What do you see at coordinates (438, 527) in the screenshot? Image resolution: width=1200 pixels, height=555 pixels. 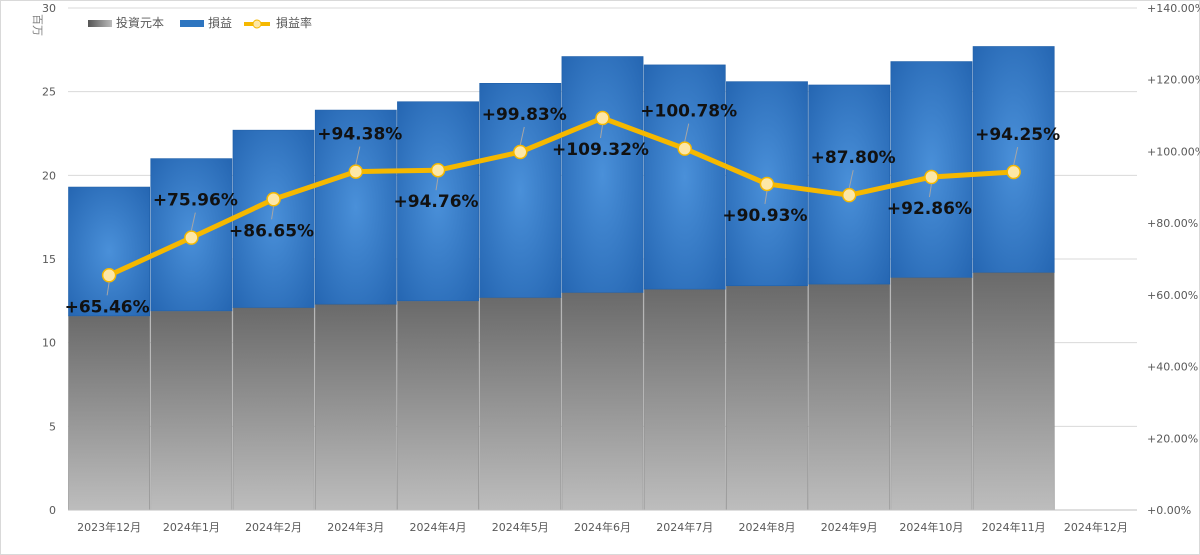 I see `x-tick-label: 2024年4月` at bounding box center [438, 527].